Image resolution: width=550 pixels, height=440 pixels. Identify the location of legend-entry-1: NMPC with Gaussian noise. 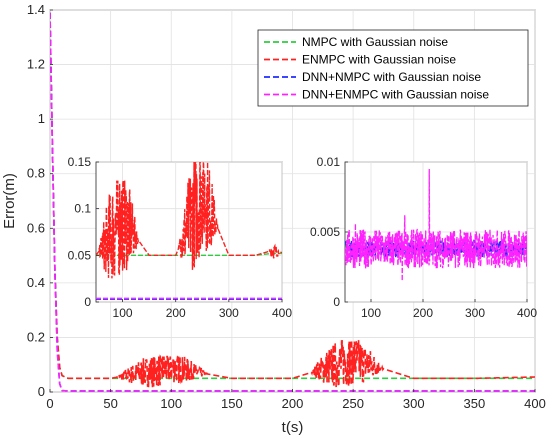
(375, 42).